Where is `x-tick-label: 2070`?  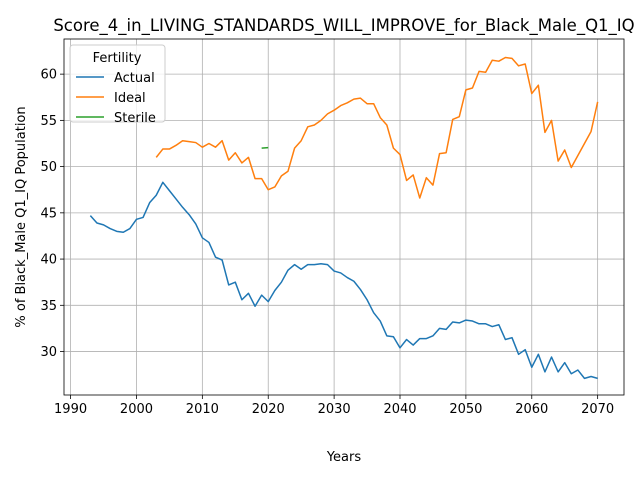 x-tick-label: 2070 is located at coordinates (597, 409).